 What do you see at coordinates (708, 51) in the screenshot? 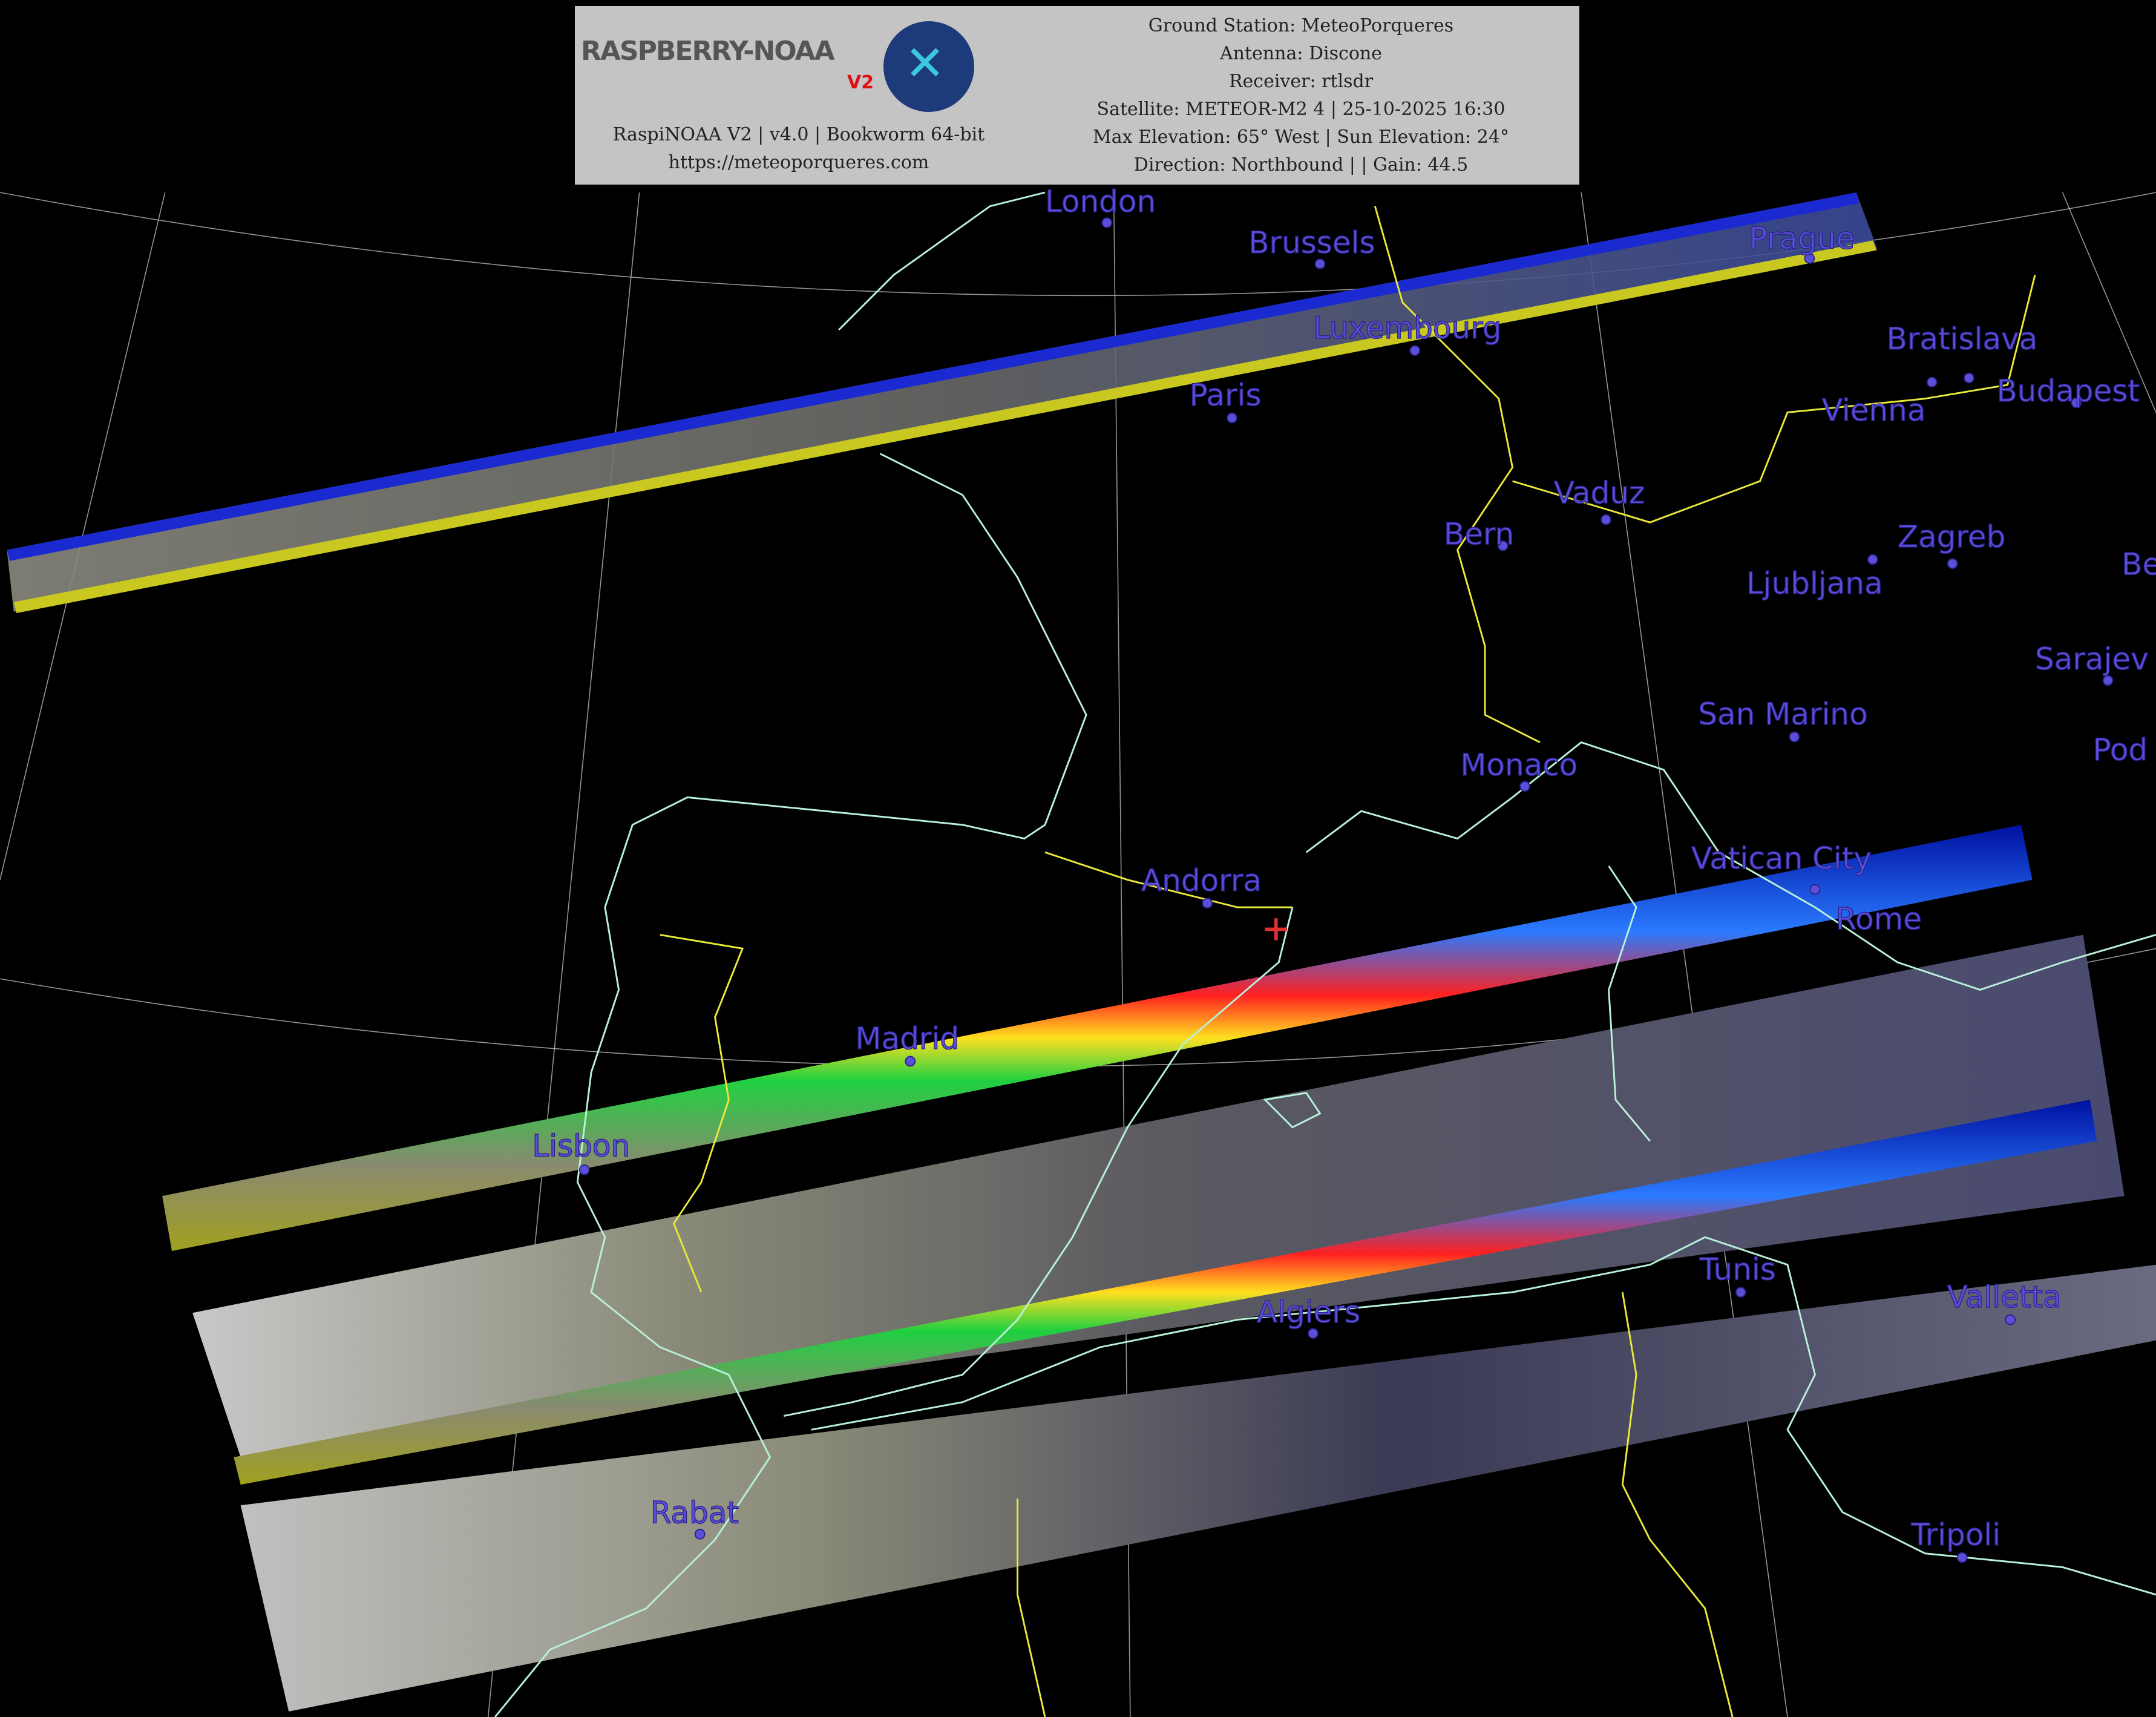
I see `logo-text: RASPBERRY-NOAA` at bounding box center [708, 51].